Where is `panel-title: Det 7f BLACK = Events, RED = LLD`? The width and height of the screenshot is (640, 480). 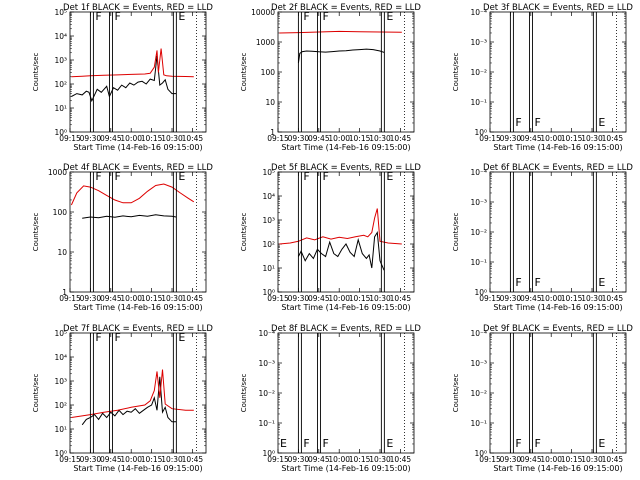 panel-title: Det 7f BLACK = Events, RED = LLD is located at coordinates (138, 329).